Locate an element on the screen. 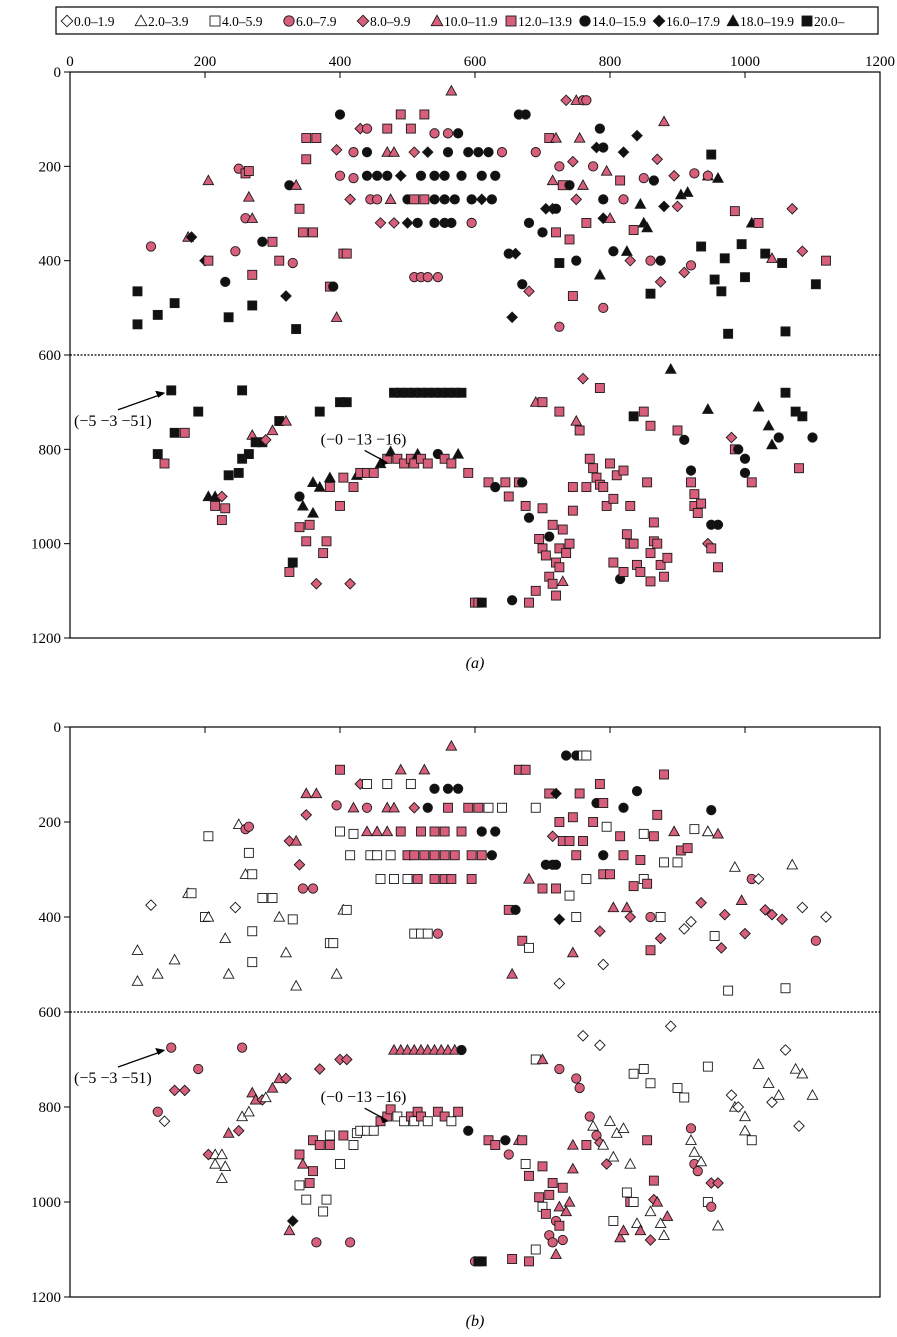  legend-label-11: 20.0– is located at coordinates (829, 21).